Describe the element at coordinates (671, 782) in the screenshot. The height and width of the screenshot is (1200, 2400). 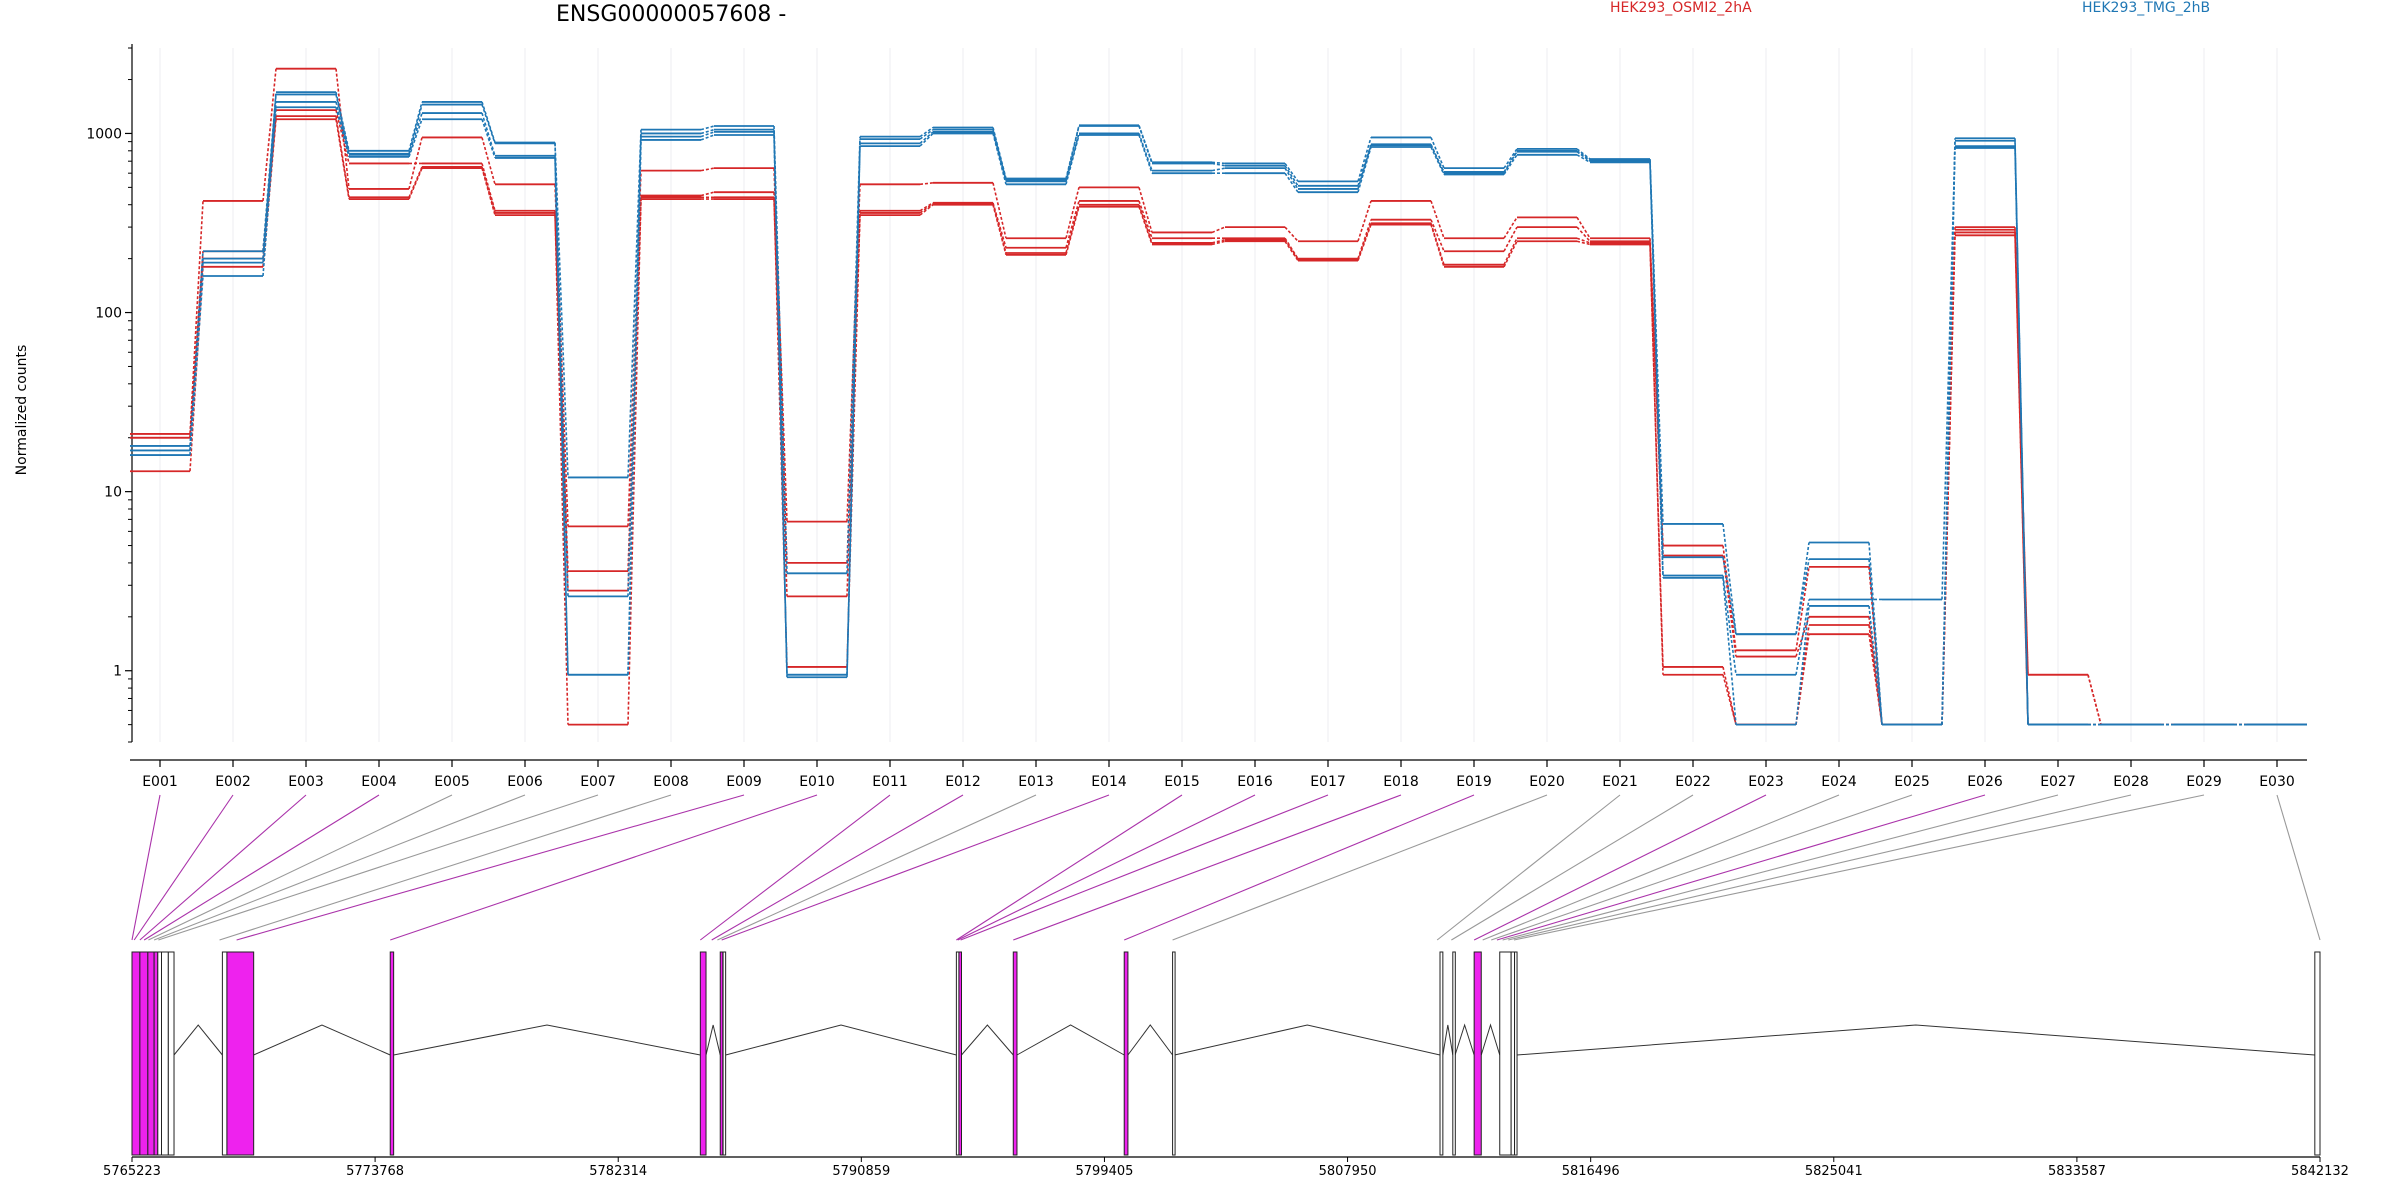
I see `x-tick-label: E008` at that location.